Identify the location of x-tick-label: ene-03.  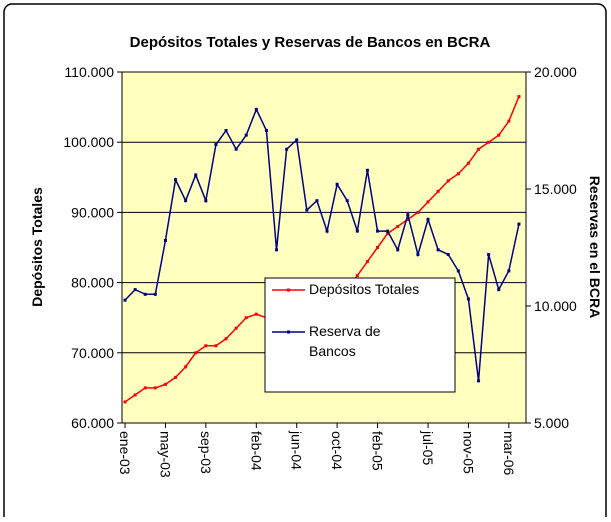
(125, 453).